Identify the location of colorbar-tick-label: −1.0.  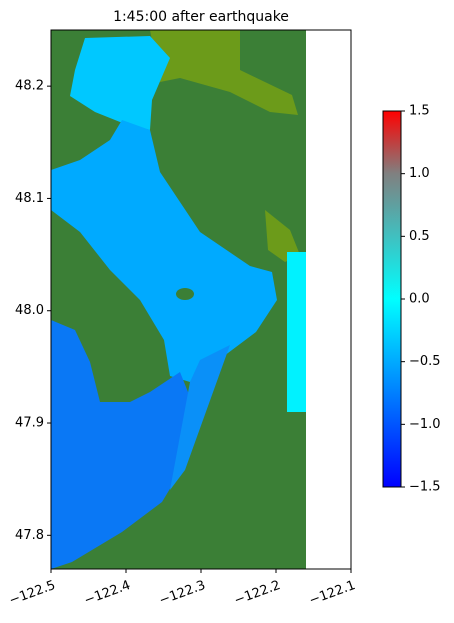
(425, 424).